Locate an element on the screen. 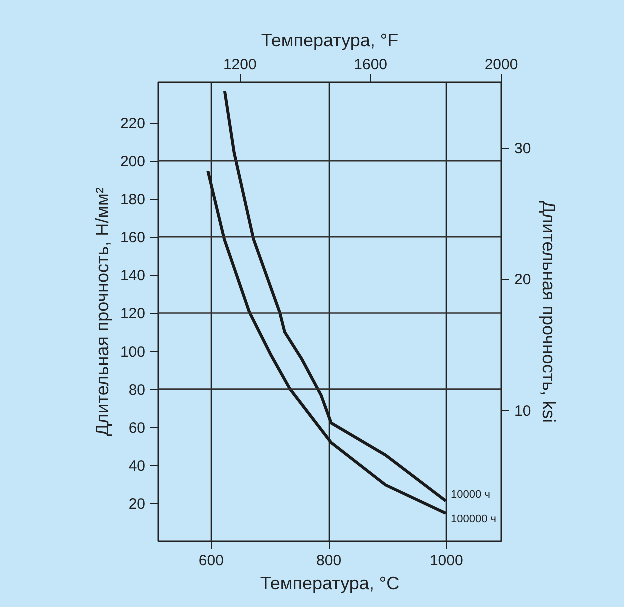 The width and height of the screenshot is (624, 607). series-label: 10000 ч is located at coordinates (470, 495).